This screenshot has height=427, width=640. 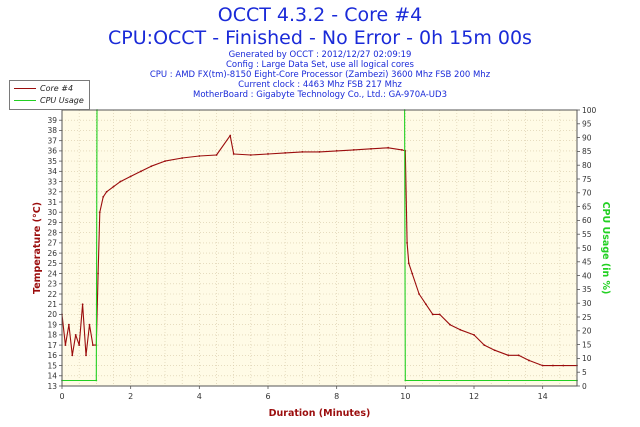 I want to click on y2-tick-label: 55, so click(x=587, y=234).